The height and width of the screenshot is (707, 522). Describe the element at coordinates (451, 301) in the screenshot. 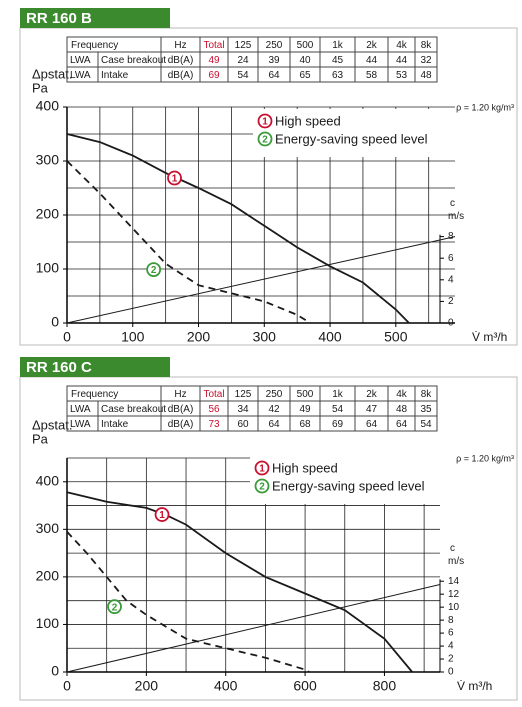

I see `y2-tick-label: 2` at that location.